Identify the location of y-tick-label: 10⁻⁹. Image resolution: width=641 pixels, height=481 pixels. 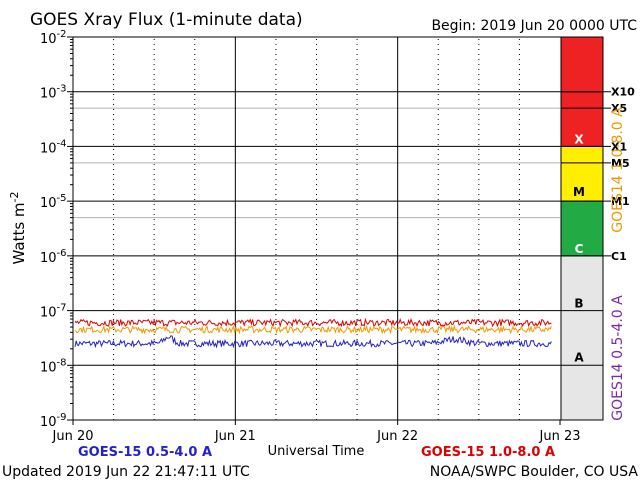
(53, 421).